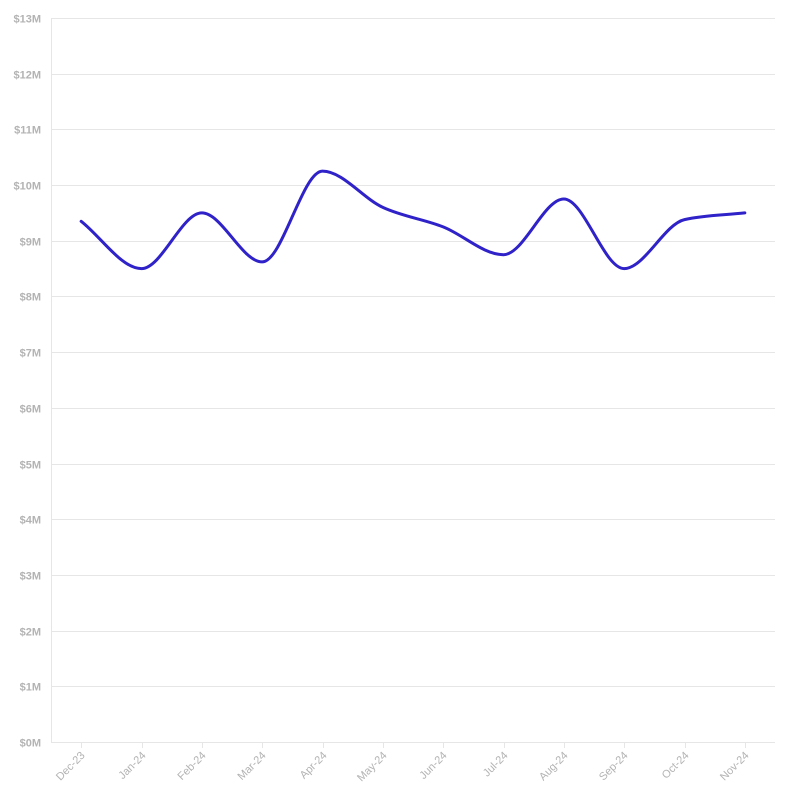 This screenshot has height=800, width=794. What do you see at coordinates (372, 767) in the screenshot?
I see `x-tick-label: May-24` at bounding box center [372, 767].